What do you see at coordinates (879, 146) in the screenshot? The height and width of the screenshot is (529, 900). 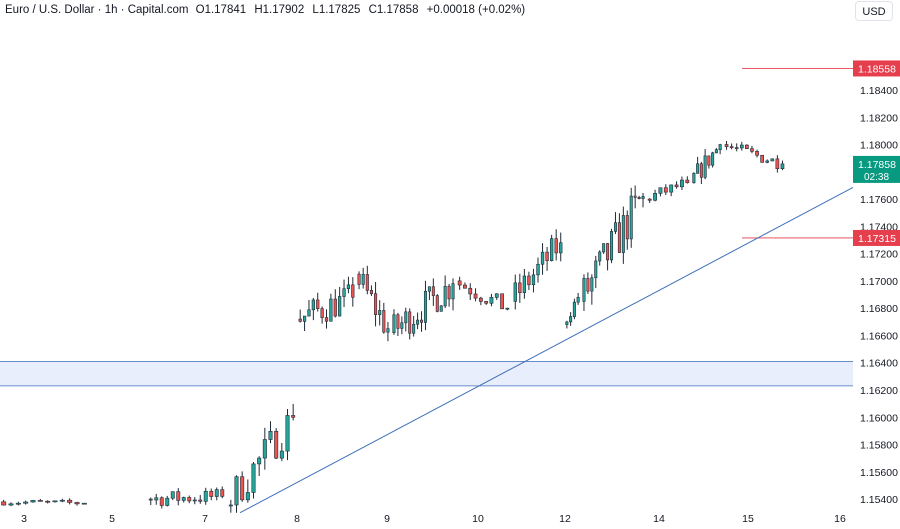 I see `price-tick-label: 1.18000` at bounding box center [879, 146].